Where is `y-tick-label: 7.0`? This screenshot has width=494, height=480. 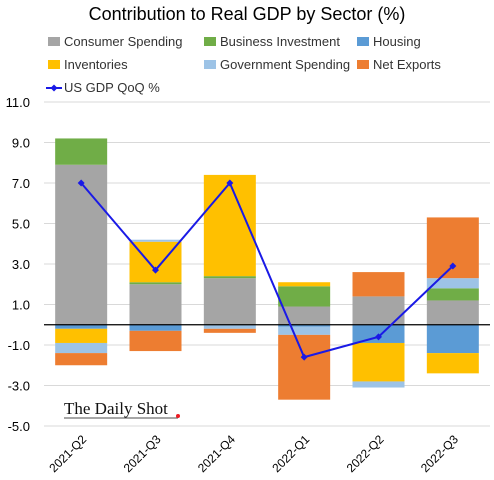
y-tick-label: 7.0 is located at coordinates (21, 183).